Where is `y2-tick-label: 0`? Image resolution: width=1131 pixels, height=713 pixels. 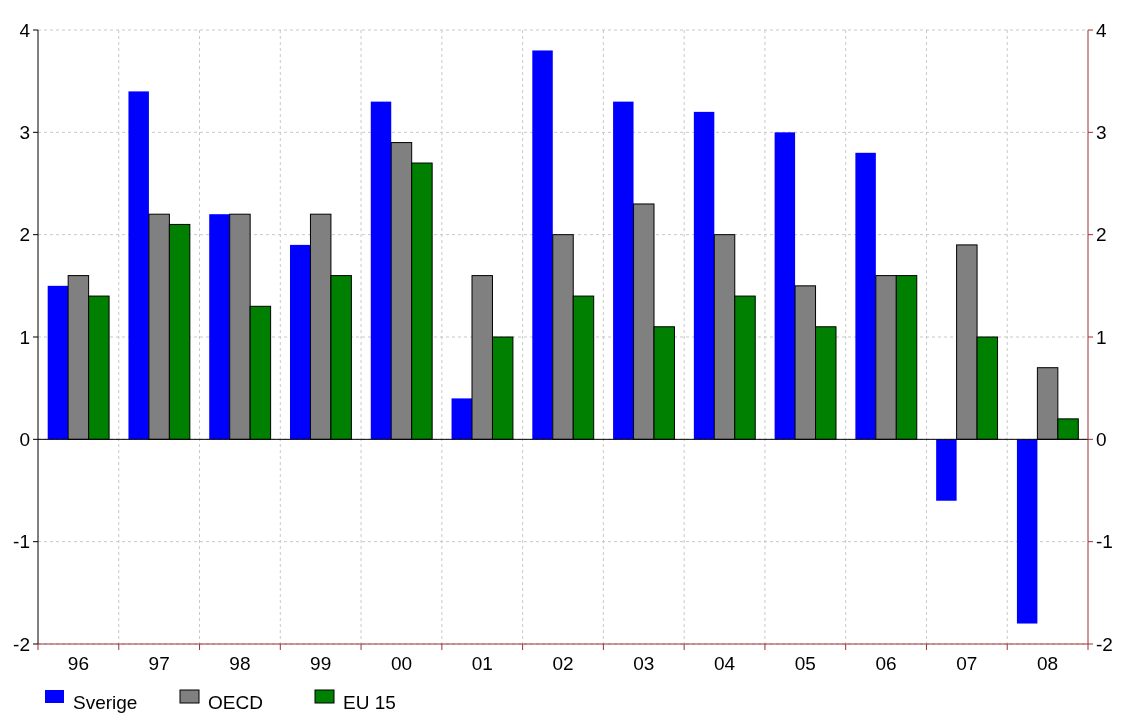
y2-tick-label: 0 is located at coordinates (1101, 439).